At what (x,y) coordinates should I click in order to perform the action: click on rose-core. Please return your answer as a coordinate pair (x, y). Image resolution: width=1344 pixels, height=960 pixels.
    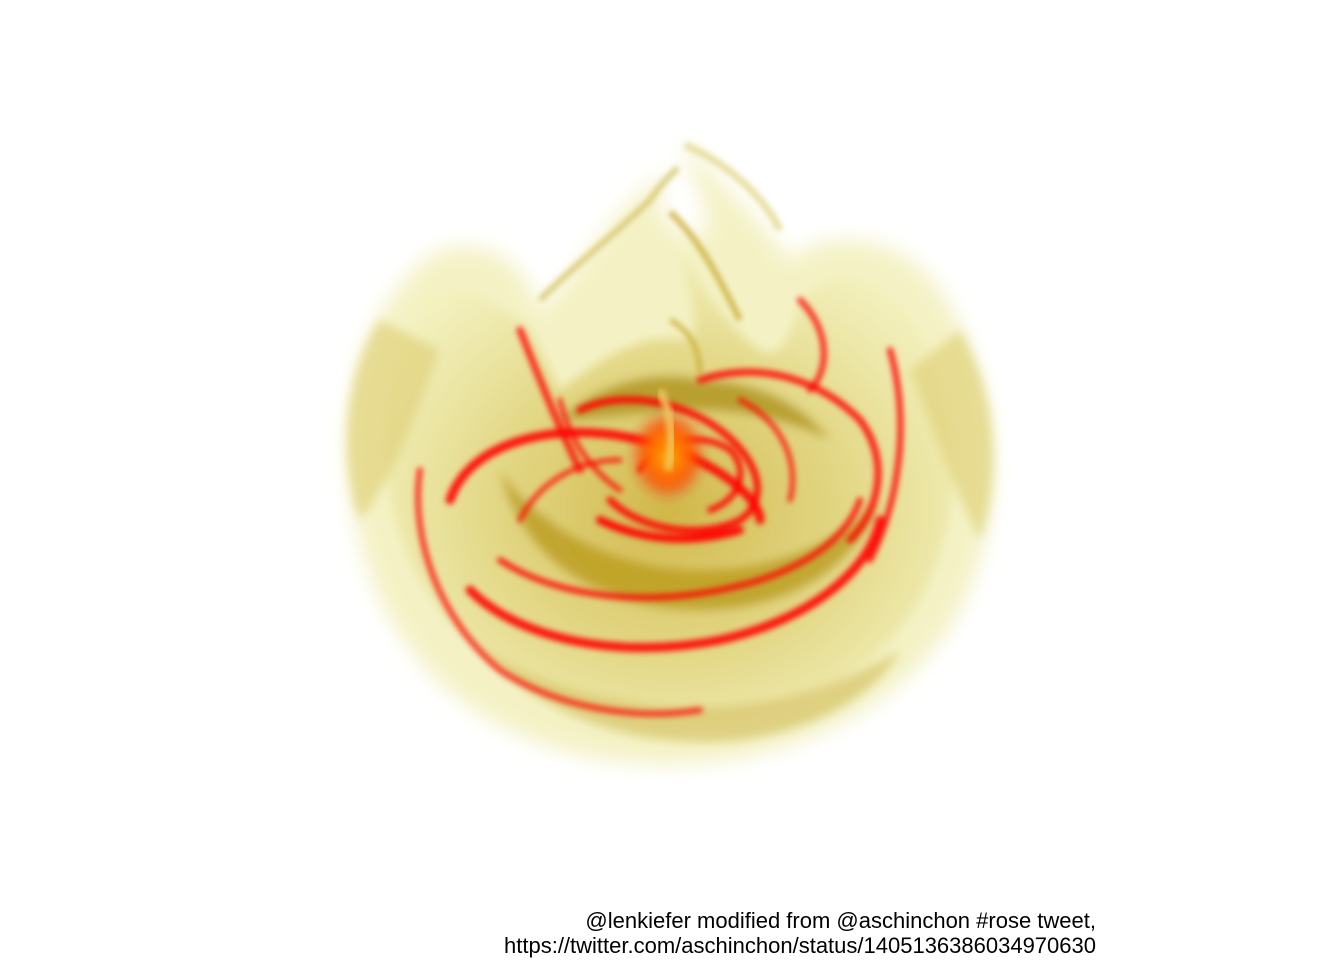
    Looking at the image, I should click on (668, 444).